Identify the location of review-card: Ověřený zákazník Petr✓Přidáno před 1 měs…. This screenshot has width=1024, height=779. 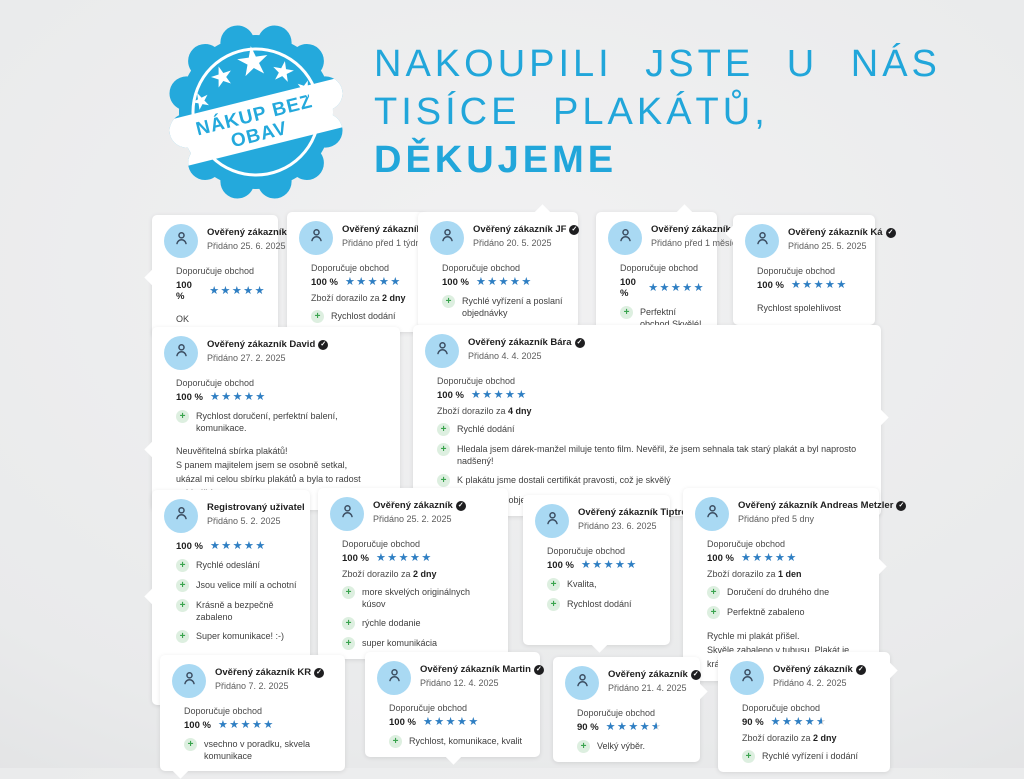
(680, 272).